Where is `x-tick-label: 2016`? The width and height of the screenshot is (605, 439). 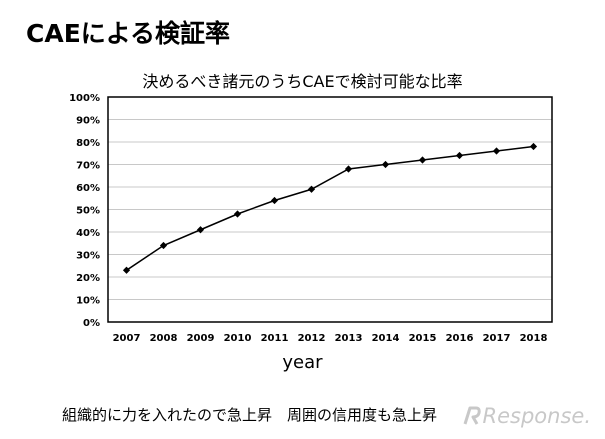 x-tick-label: 2016 is located at coordinates (460, 338).